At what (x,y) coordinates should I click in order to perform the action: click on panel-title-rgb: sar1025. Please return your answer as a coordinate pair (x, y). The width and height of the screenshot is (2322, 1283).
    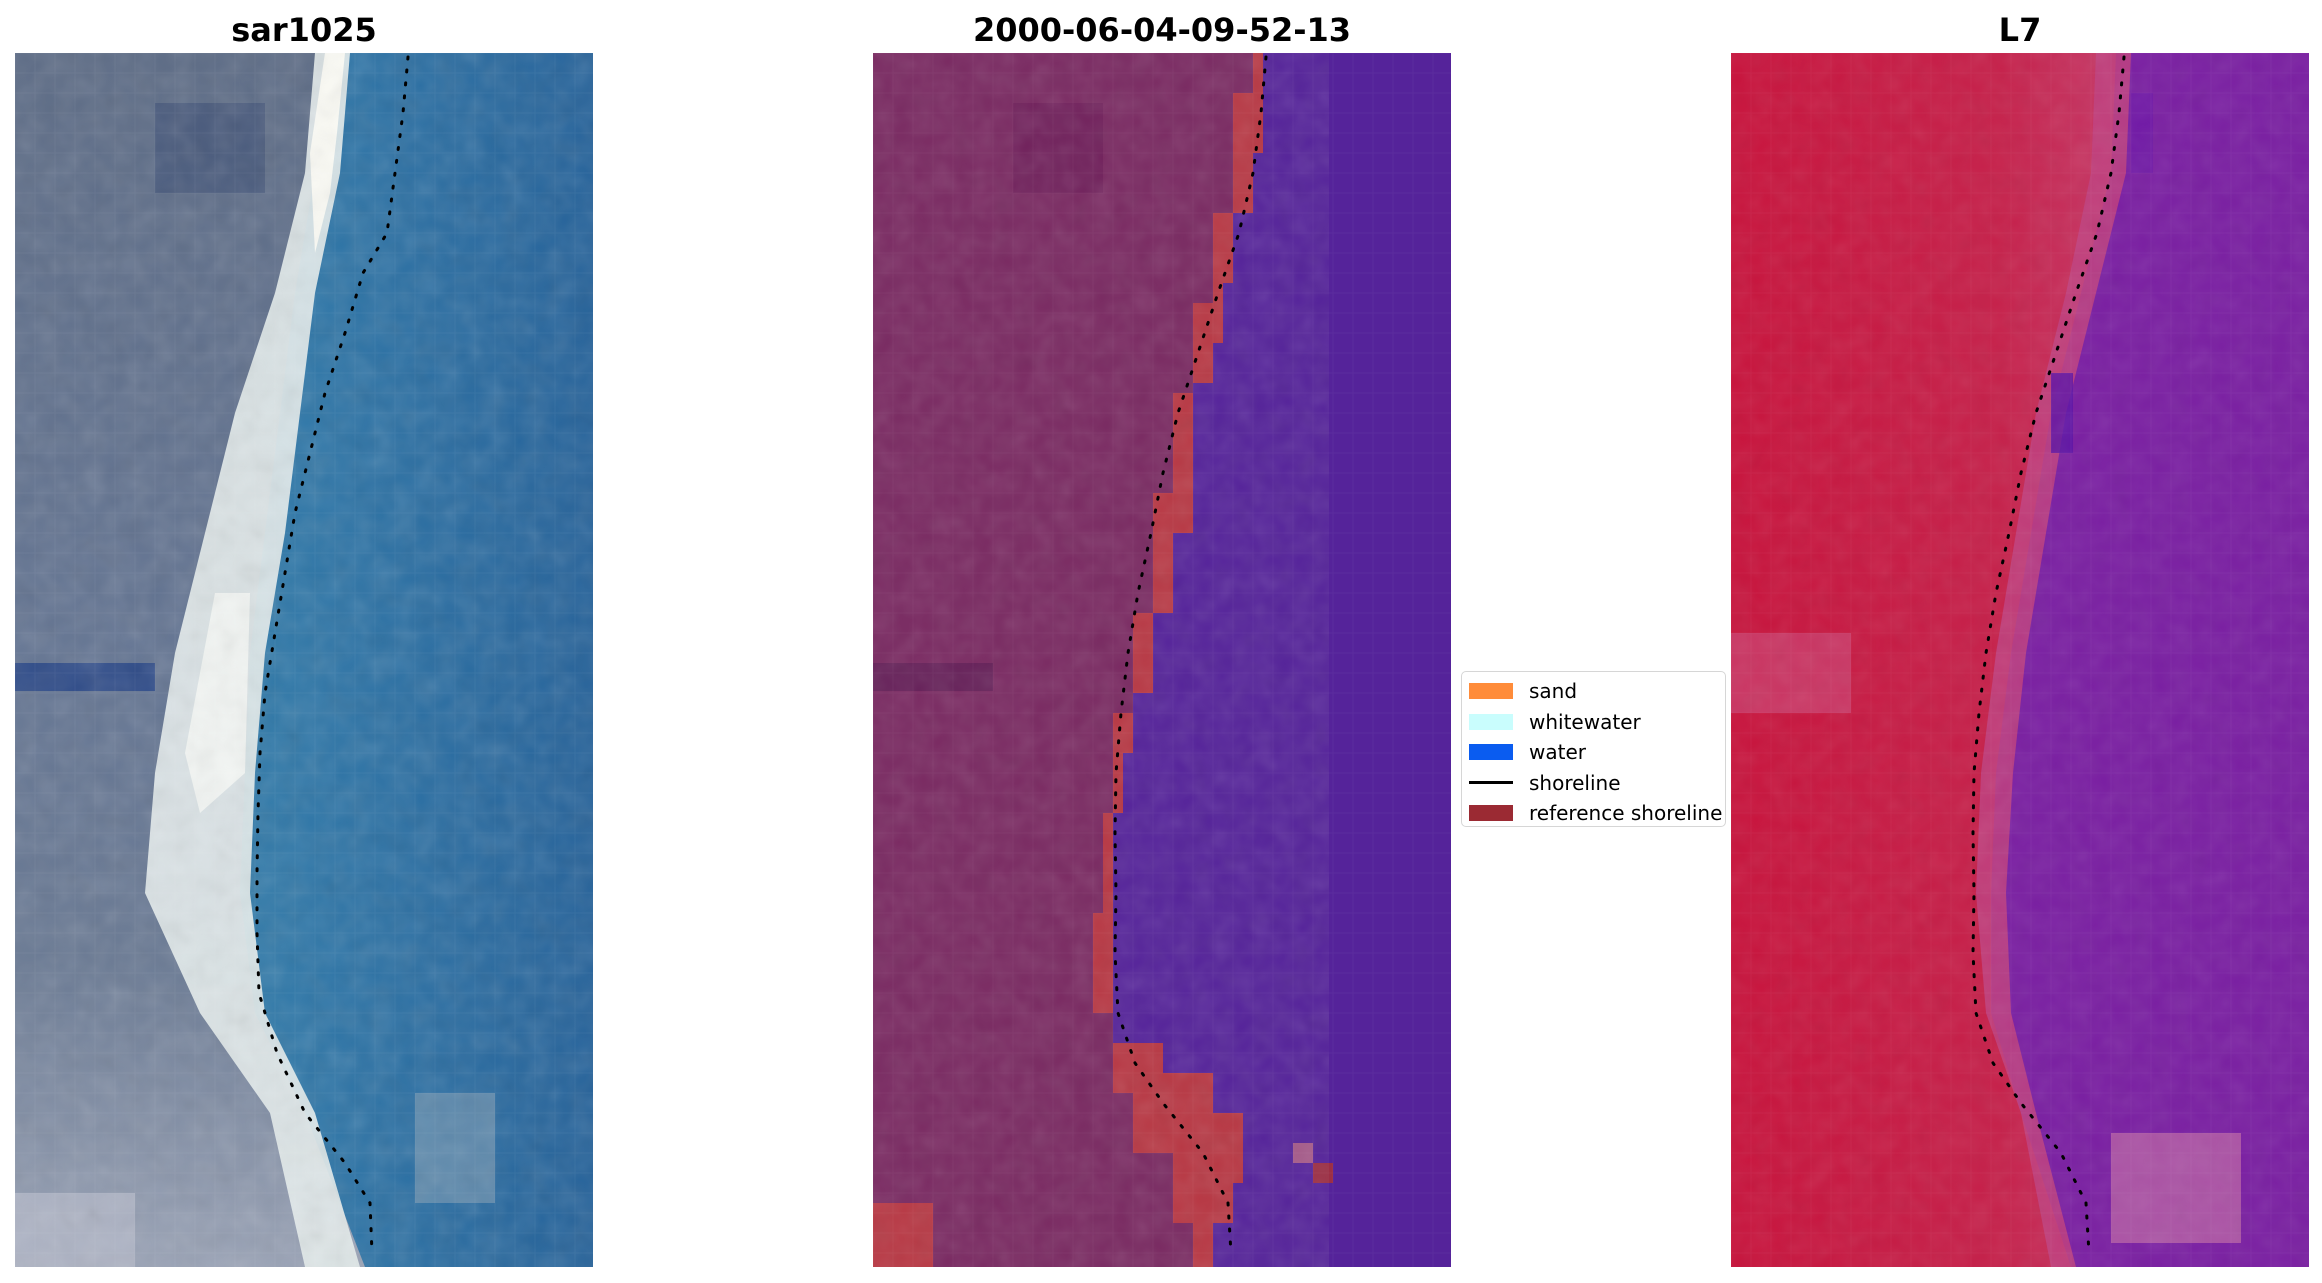
    Looking at the image, I should click on (304, 30).